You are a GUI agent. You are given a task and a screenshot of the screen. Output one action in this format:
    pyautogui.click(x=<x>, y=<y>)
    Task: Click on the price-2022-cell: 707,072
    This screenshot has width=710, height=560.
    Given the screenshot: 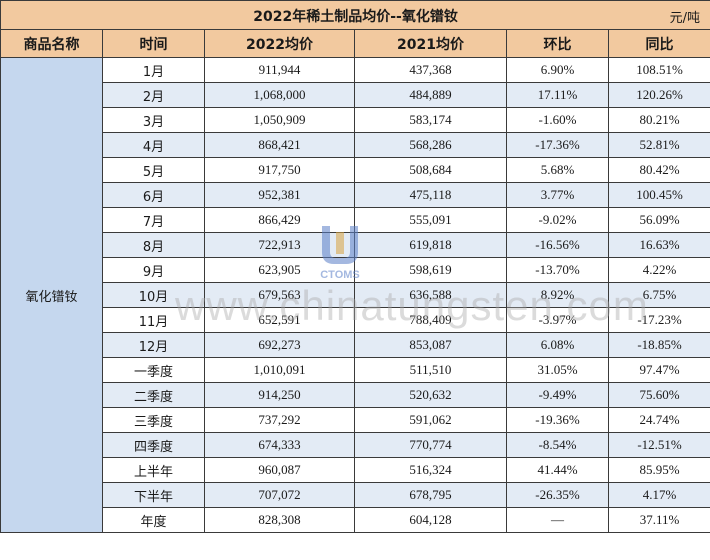 What is the action you would take?
    pyautogui.click(x=279, y=495)
    